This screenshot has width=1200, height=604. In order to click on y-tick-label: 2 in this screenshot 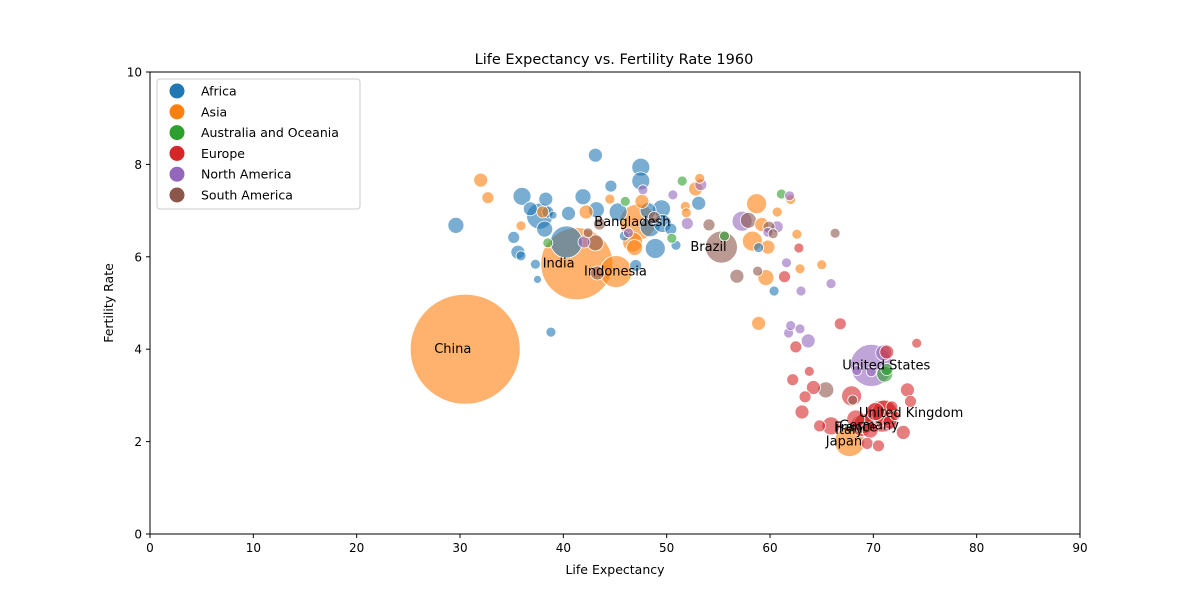, I will do `click(138, 442)`.